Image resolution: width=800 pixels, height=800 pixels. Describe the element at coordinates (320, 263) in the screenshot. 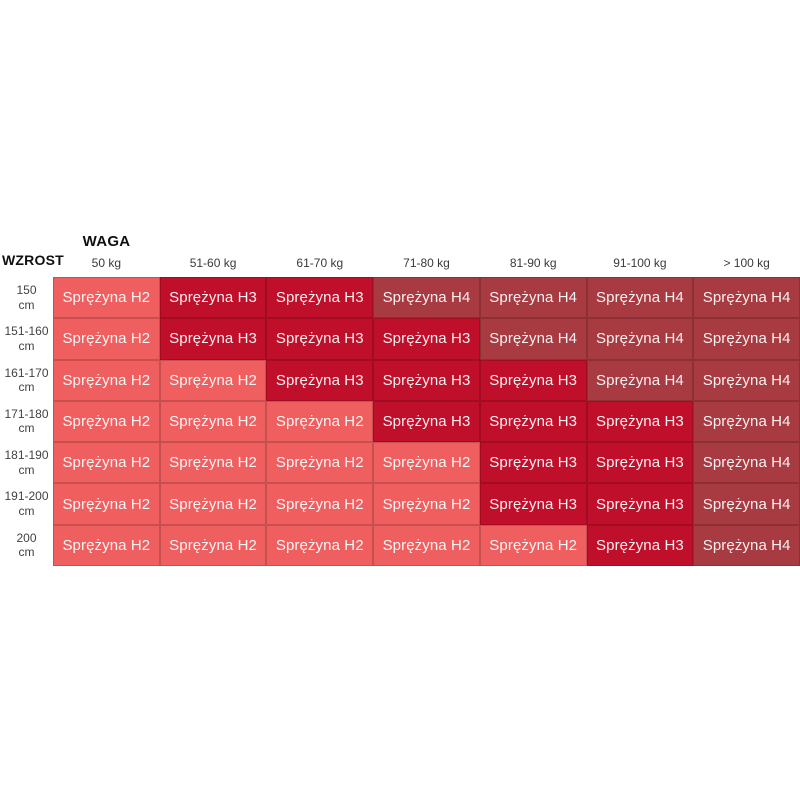

I see `weight-column-label: 61-70 kg` at that location.